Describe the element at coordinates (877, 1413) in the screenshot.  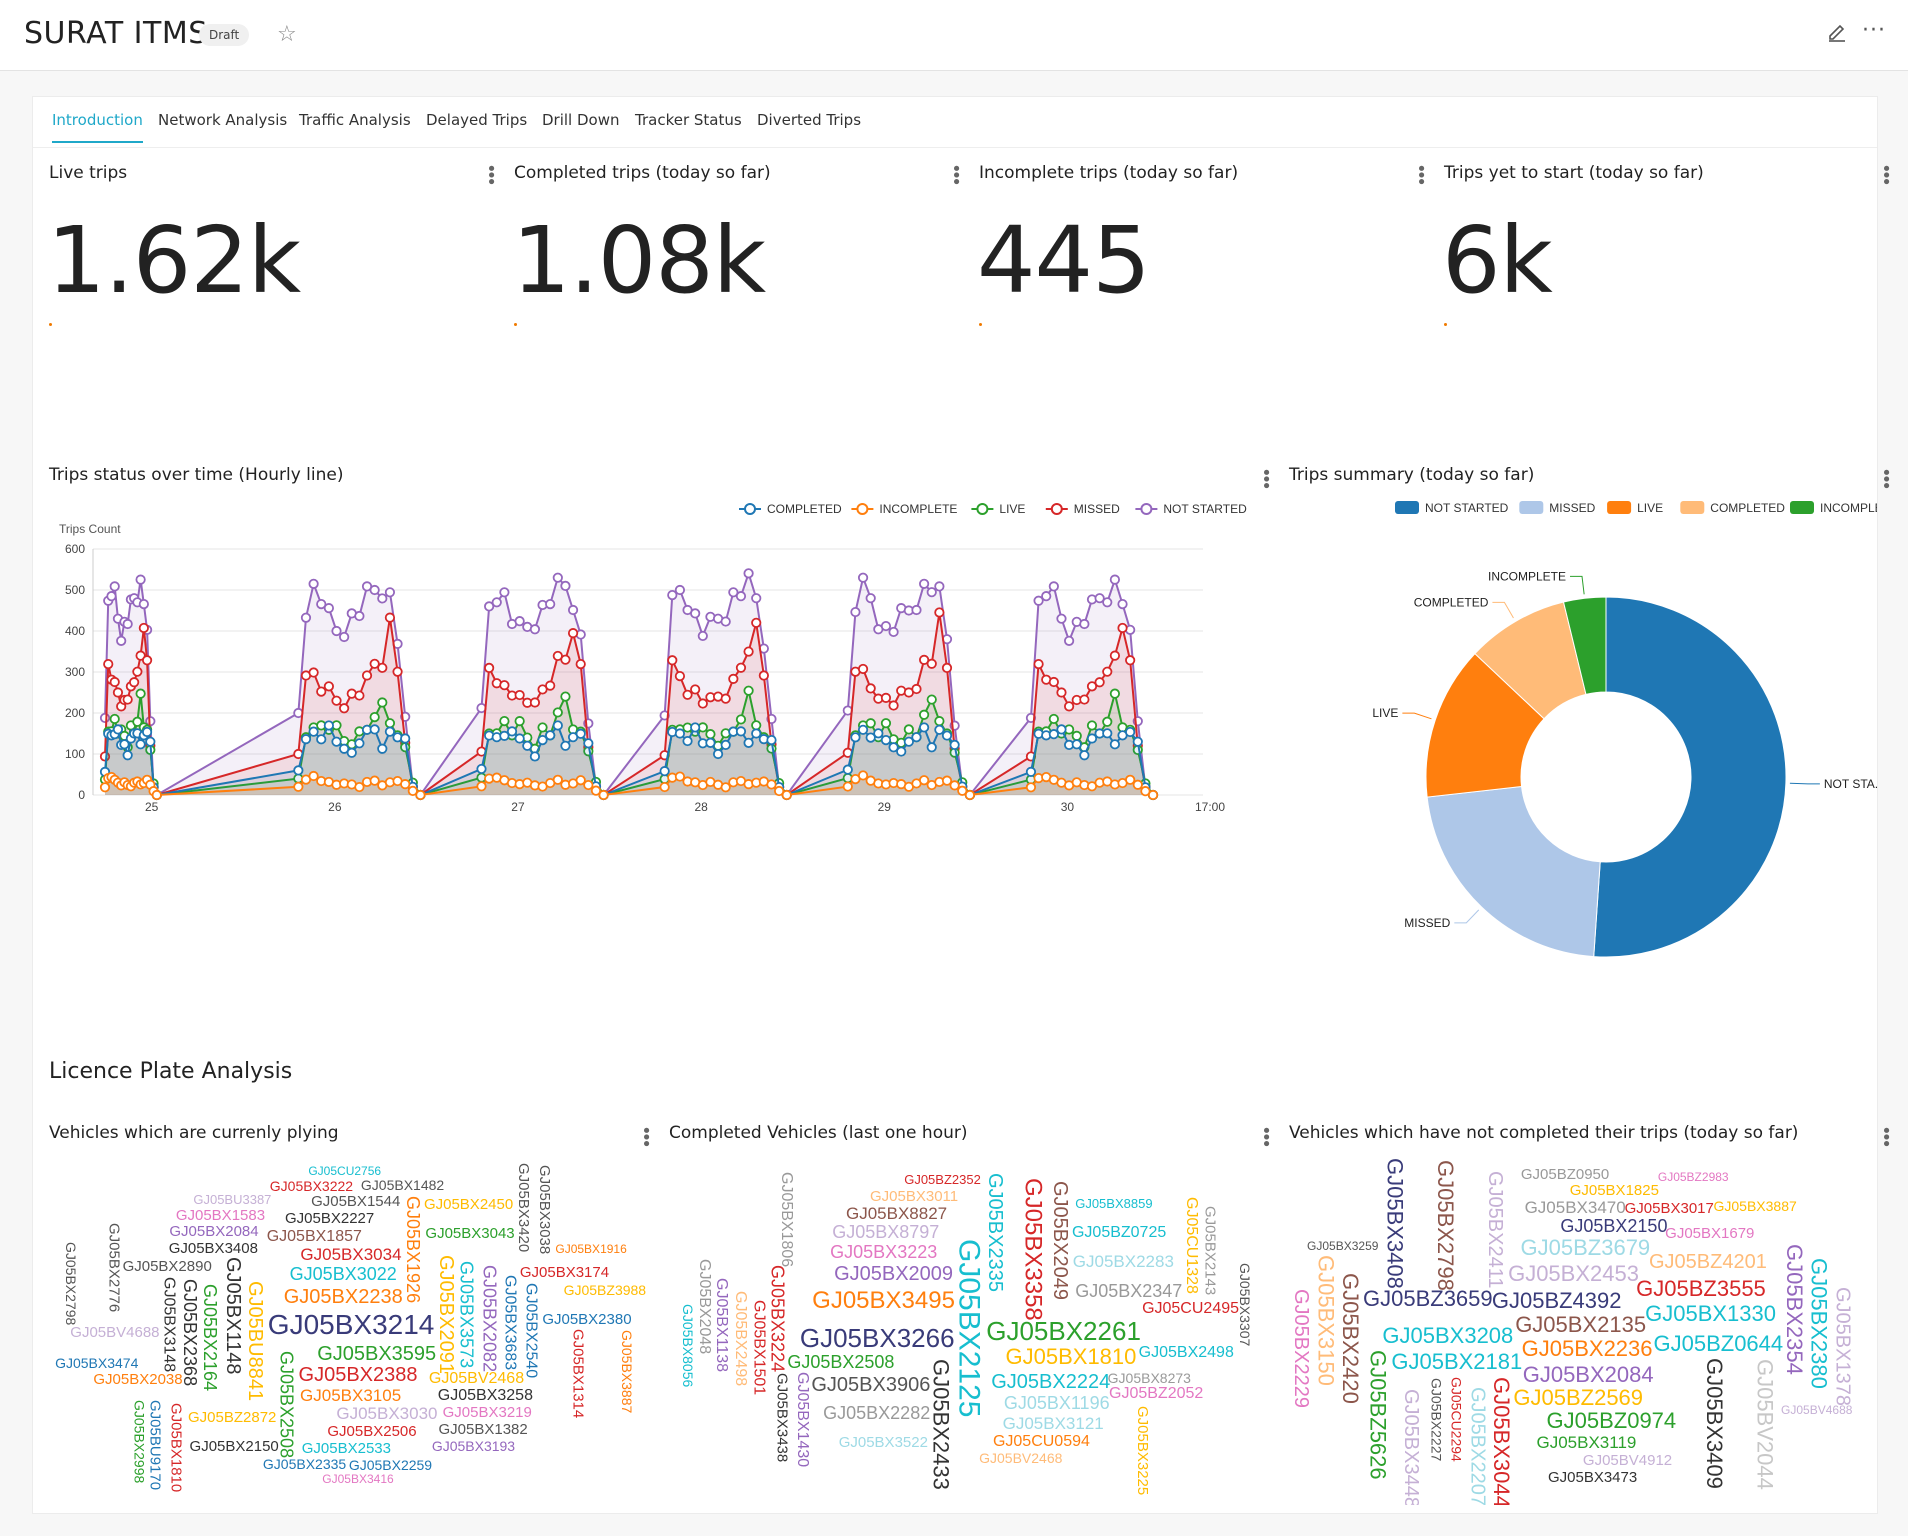
I see `cloud-word: GJ05BX2282` at that location.